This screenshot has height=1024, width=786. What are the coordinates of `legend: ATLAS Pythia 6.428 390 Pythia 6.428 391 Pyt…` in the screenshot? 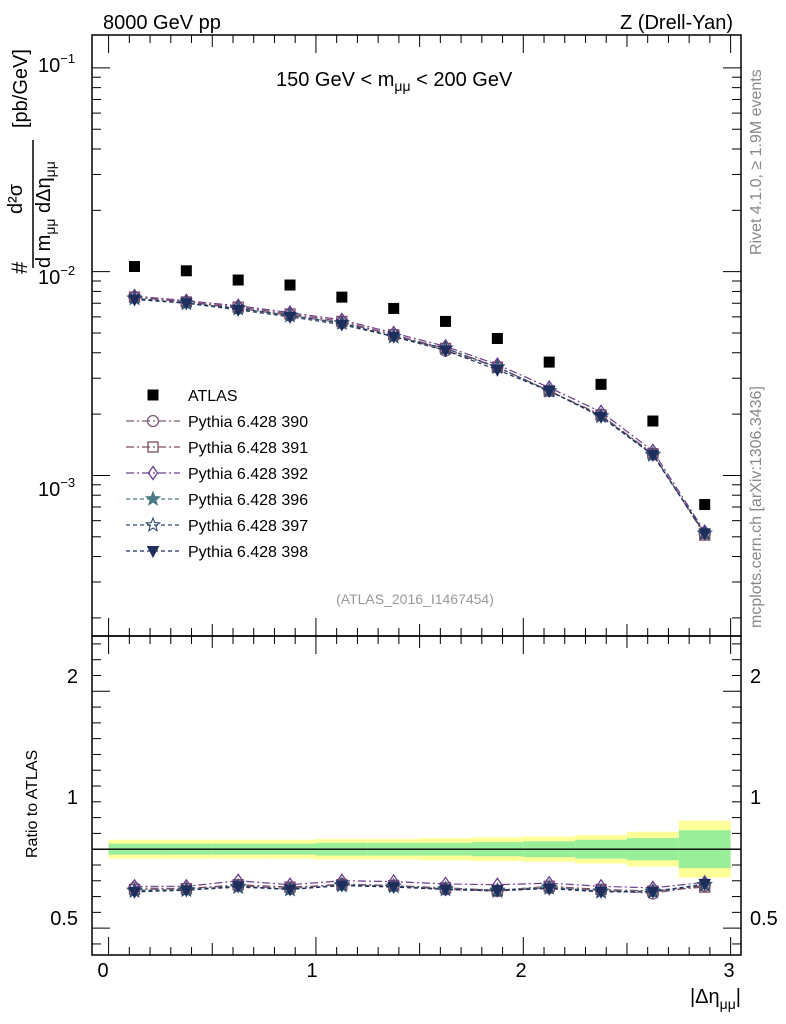 It's located at (217, 474).